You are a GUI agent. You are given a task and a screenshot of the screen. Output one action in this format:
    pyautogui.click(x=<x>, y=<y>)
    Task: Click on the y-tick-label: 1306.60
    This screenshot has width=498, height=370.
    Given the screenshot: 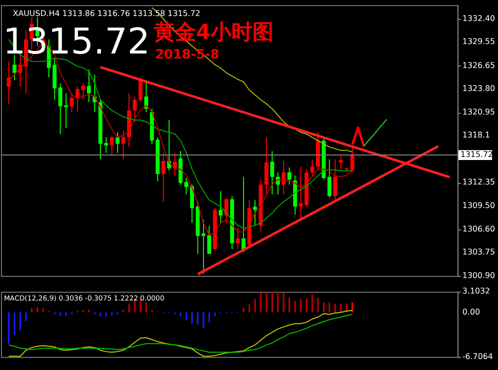 What is the action you would take?
    pyautogui.click(x=479, y=229)
    